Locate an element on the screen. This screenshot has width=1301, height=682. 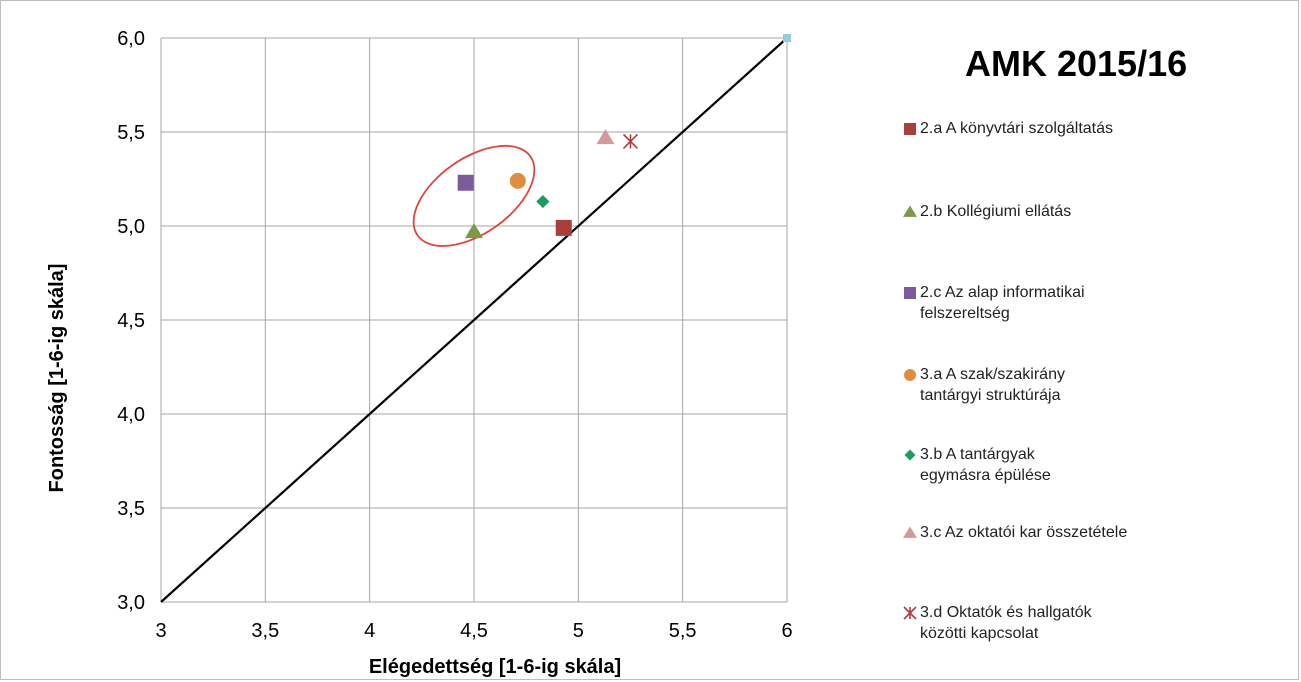
data-points is located at coordinates (624, 136).